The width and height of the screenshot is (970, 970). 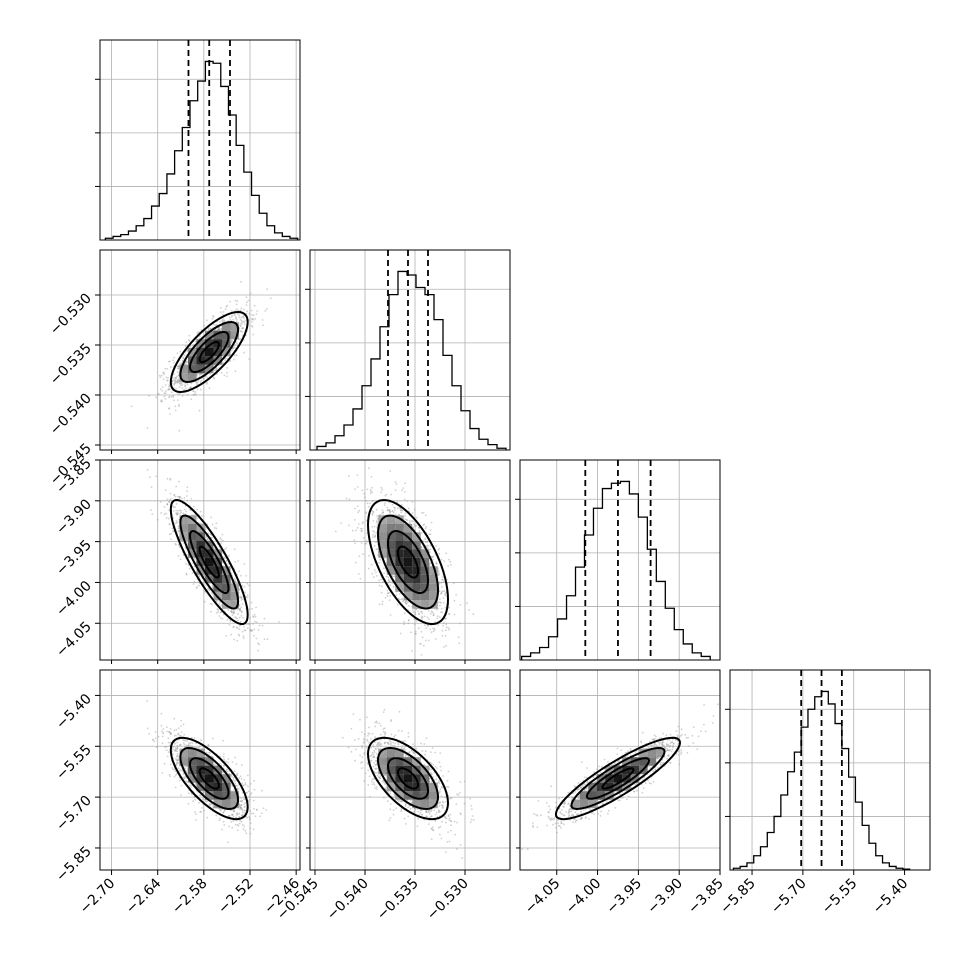 I want to click on x-tick-label: −4.05, so click(x=543, y=897).